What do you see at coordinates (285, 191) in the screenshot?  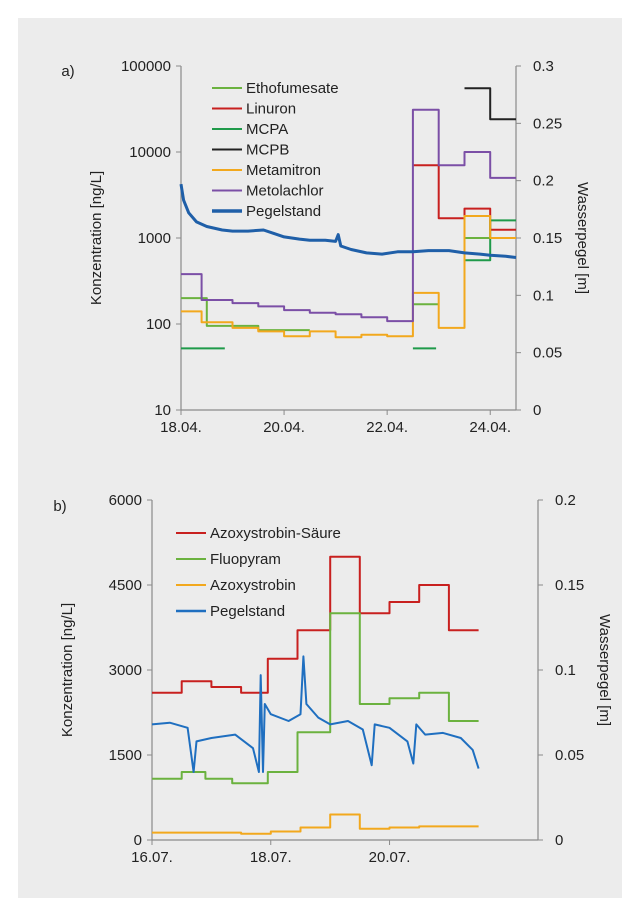 I see `legend-label: Metolachlor` at bounding box center [285, 191].